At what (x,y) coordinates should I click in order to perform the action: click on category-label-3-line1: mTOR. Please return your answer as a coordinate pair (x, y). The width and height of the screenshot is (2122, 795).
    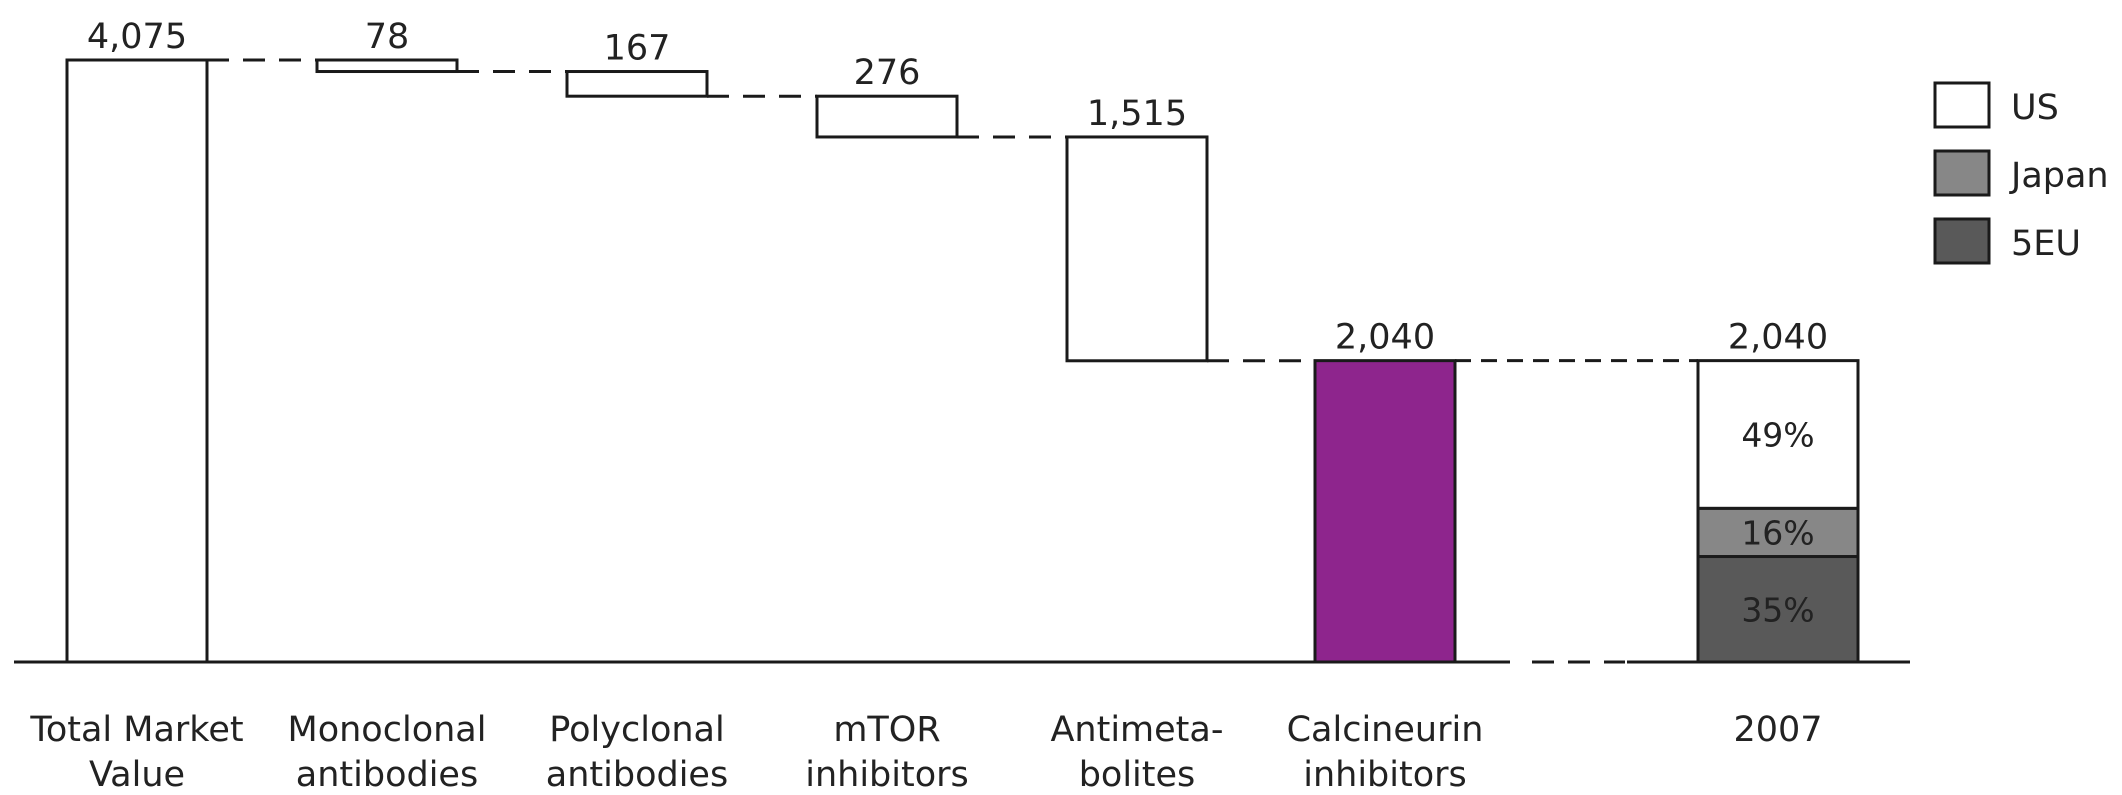
    Looking at the image, I should click on (886, 730).